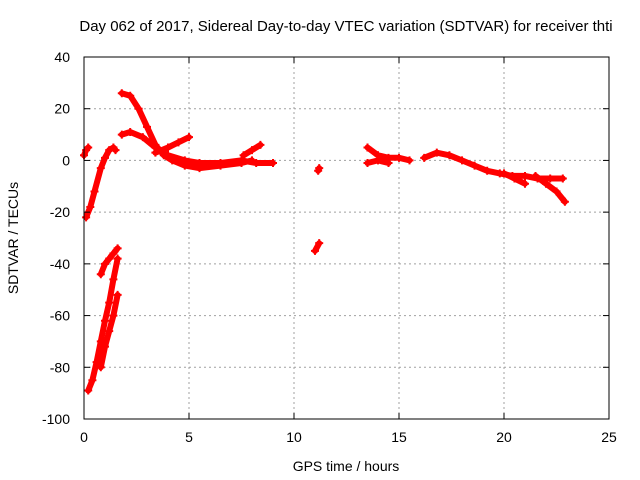 Image resolution: width=640 pixels, height=480 pixels. I want to click on y-tick-label: -60, so click(60, 316).